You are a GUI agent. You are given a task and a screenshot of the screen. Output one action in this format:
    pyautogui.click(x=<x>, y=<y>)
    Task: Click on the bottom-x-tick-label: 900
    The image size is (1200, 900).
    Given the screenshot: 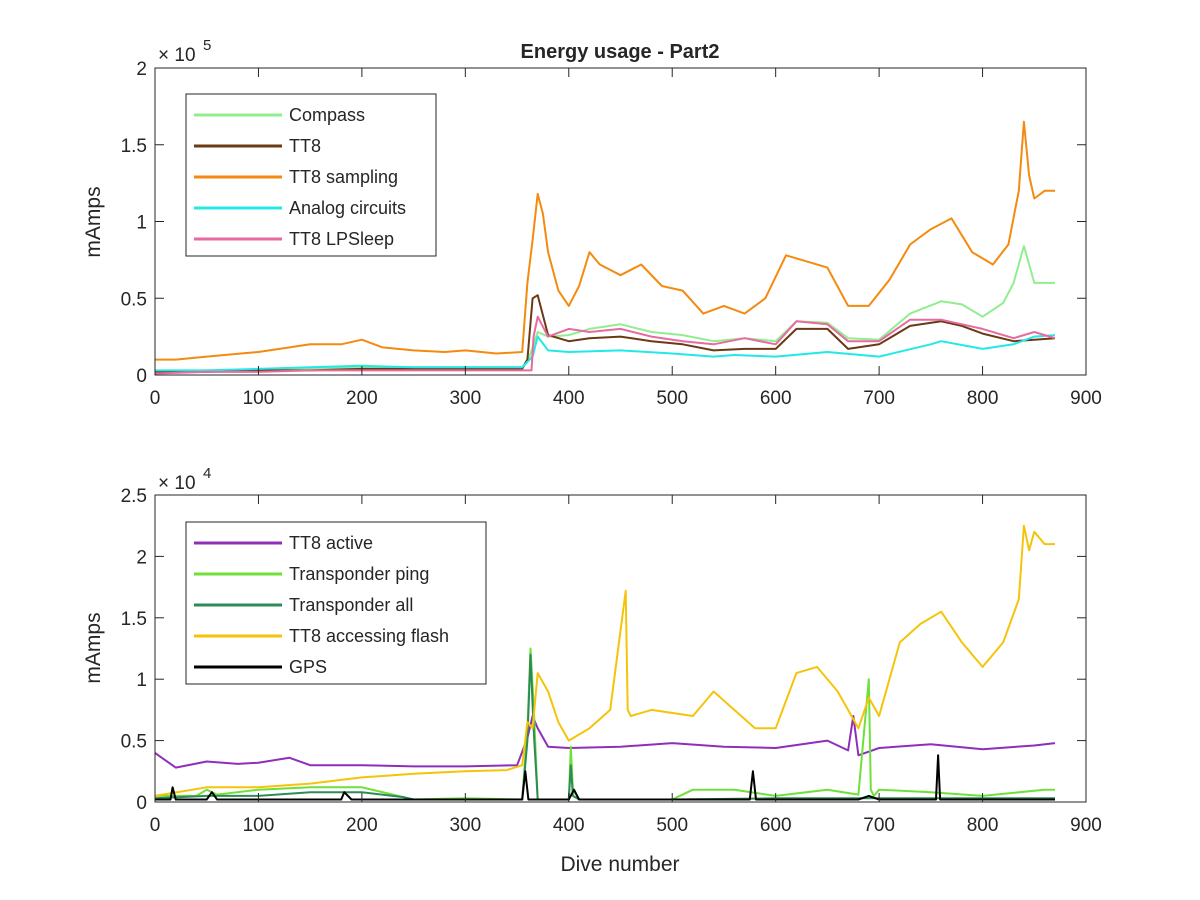 What is the action you would take?
    pyautogui.click(x=1086, y=825)
    